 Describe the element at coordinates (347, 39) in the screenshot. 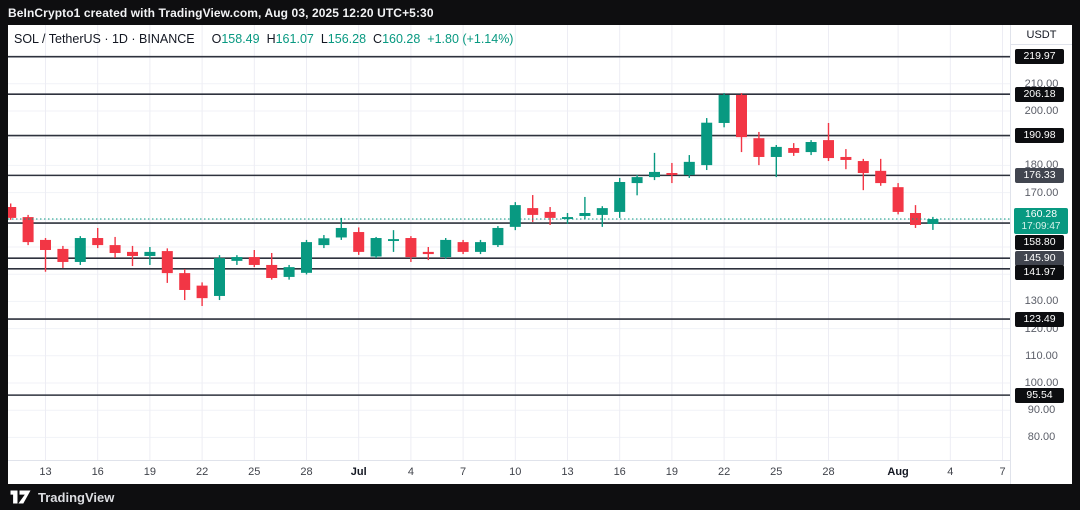

I see `low-value: 156.28` at that location.